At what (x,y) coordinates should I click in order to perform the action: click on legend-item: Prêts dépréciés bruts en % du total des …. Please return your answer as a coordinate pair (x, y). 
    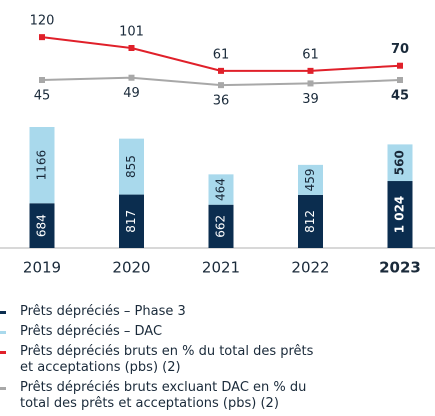
    Looking at the image, I should click on (160, 360).